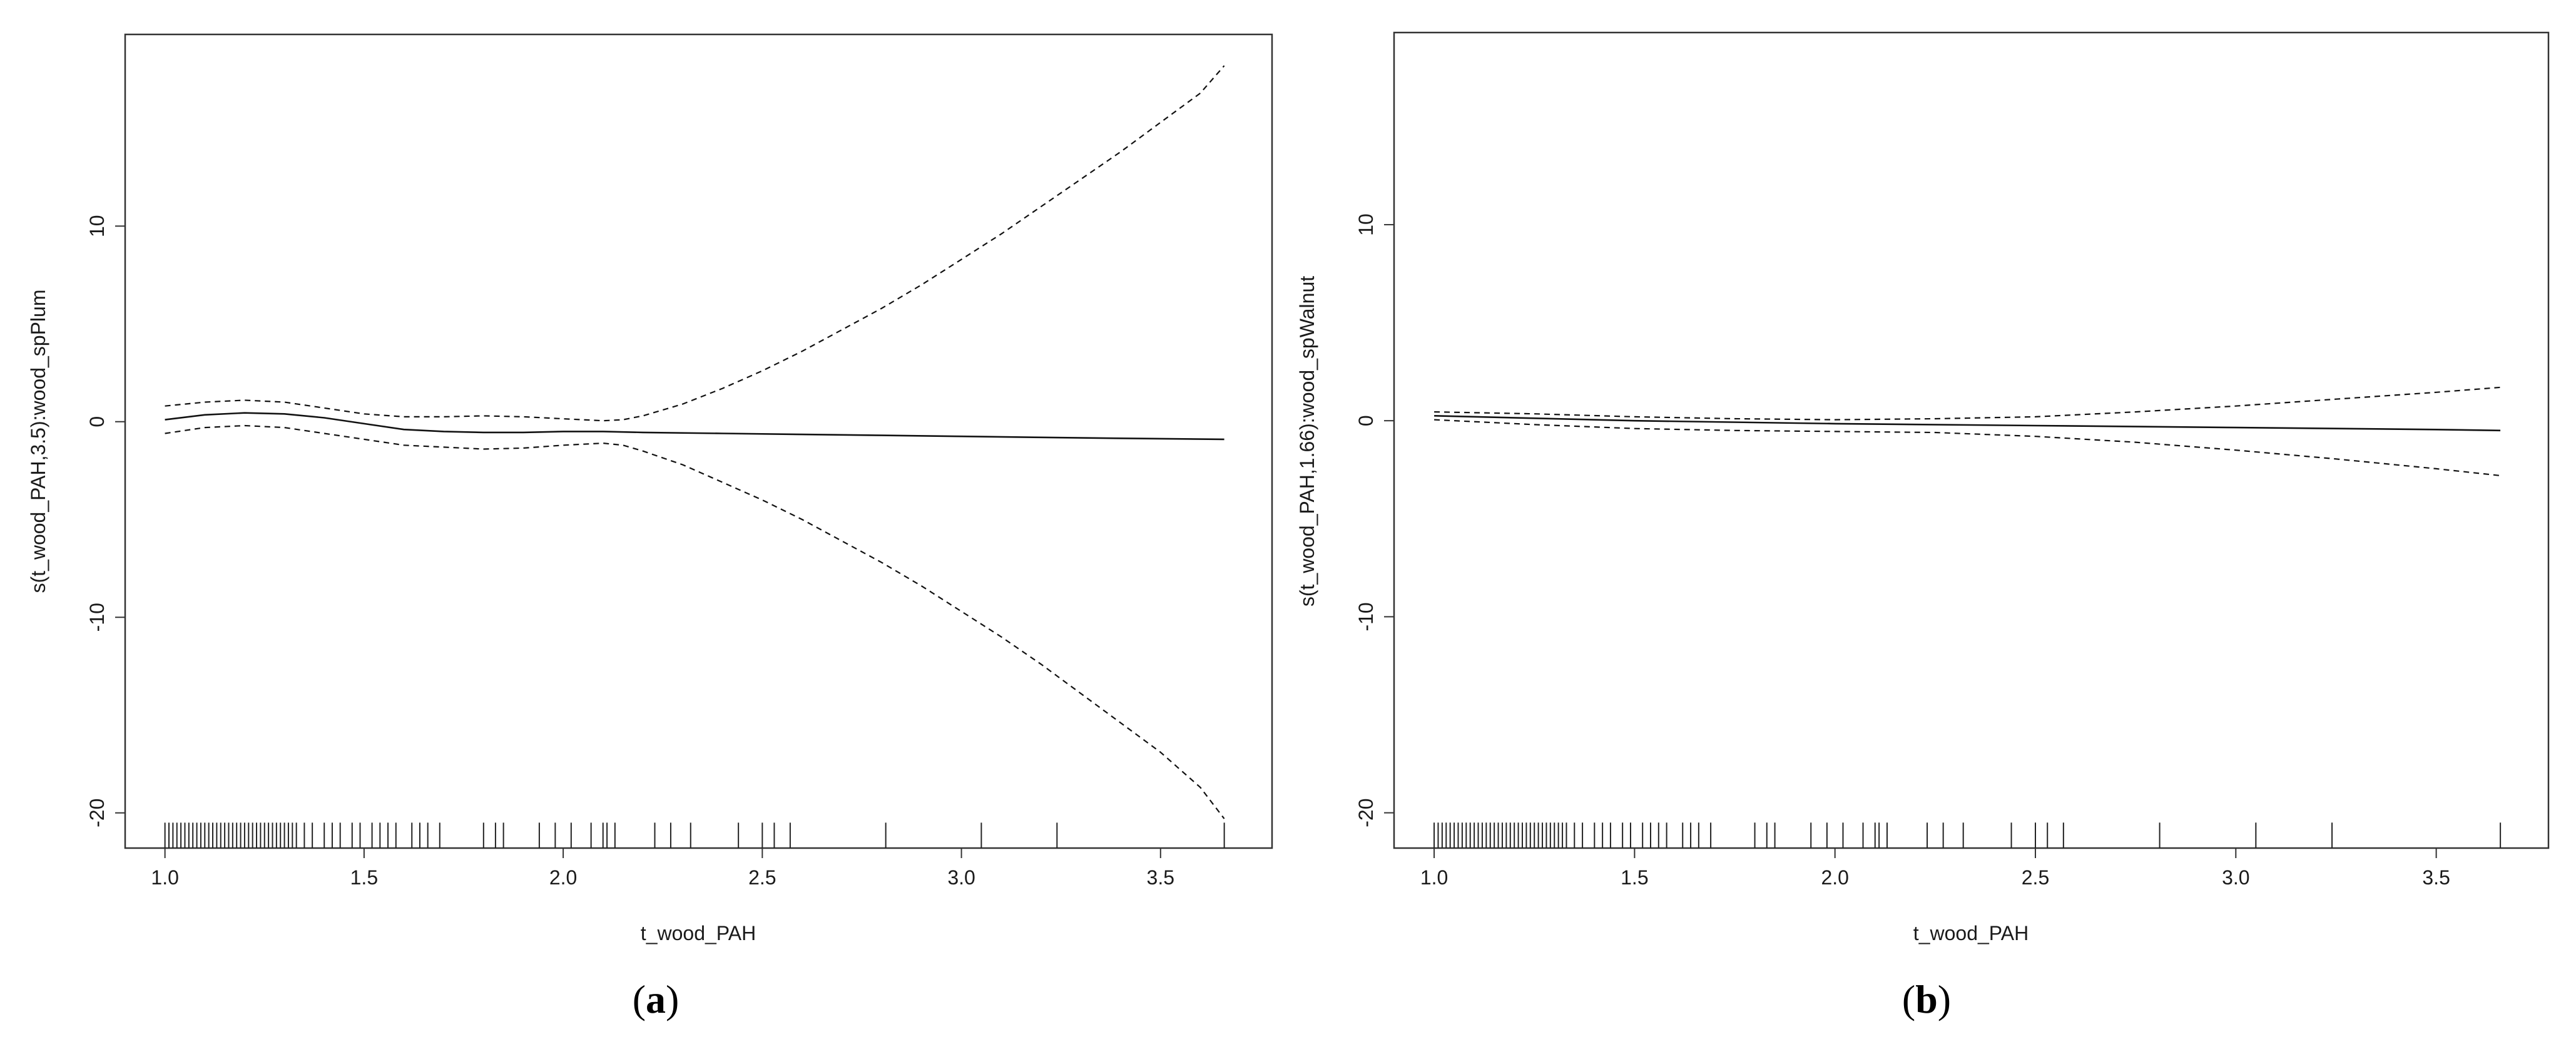 The width and height of the screenshot is (2576, 1054). What do you see at coordinates (1307, 441) in the screenshot?
I see `y-axis-label: s(t_wood_PAH,1.66):wood_spWalnut` at bounding box center [1307, 441].